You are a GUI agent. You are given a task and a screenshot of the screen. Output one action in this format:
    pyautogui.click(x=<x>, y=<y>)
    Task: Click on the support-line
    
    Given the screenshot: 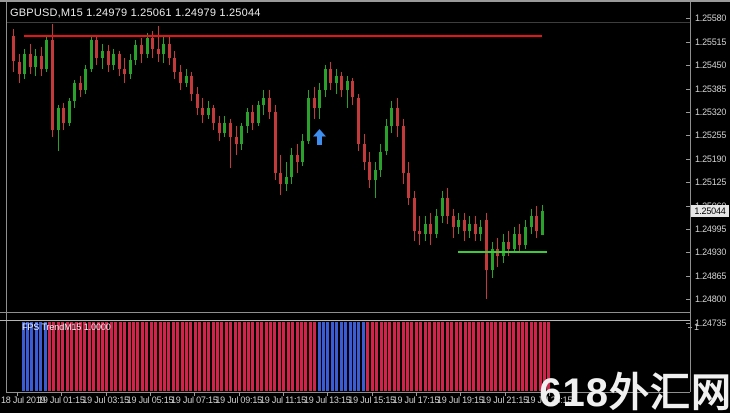 What is the action you would take?
    pyautogui.click(x=503, y=252)
    